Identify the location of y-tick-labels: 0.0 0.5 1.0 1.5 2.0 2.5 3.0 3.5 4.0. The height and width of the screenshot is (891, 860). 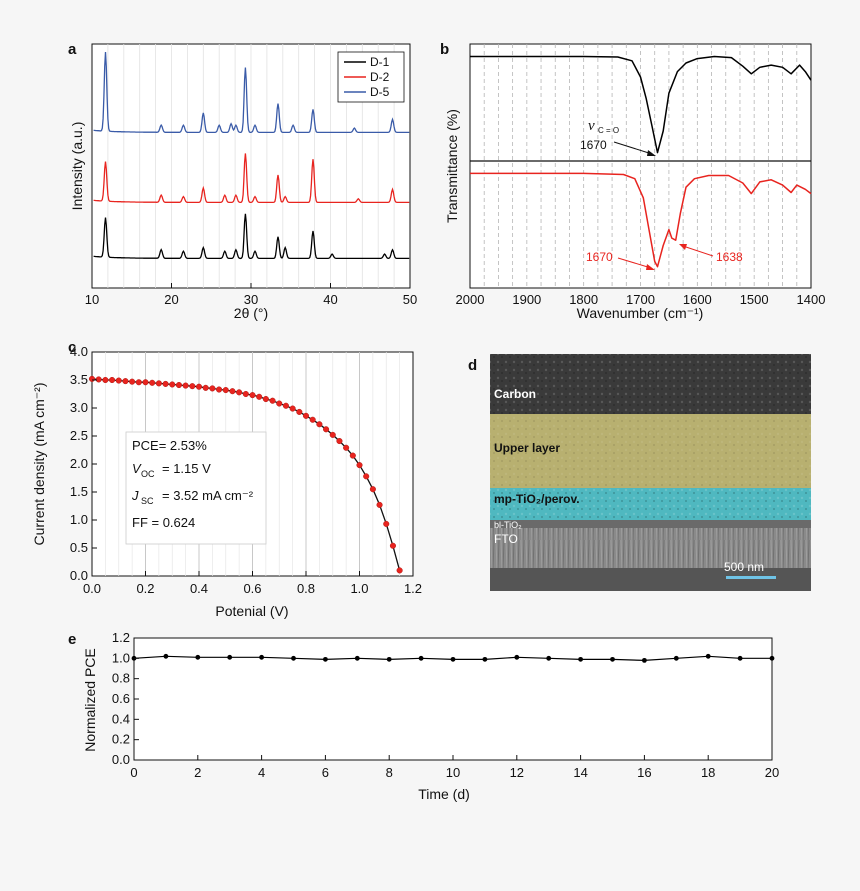
(83, 463).